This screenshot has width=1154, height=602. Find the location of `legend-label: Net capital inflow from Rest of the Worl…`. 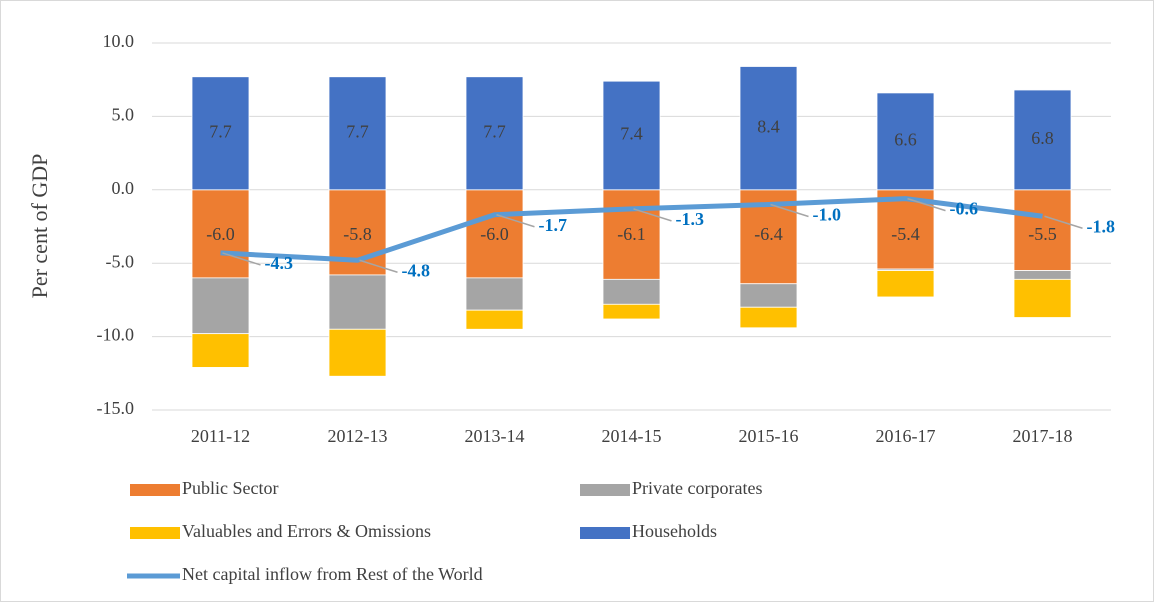

legend-label: Net capital inflow from Rest of the Worl… is located at coordinates (332, 574).